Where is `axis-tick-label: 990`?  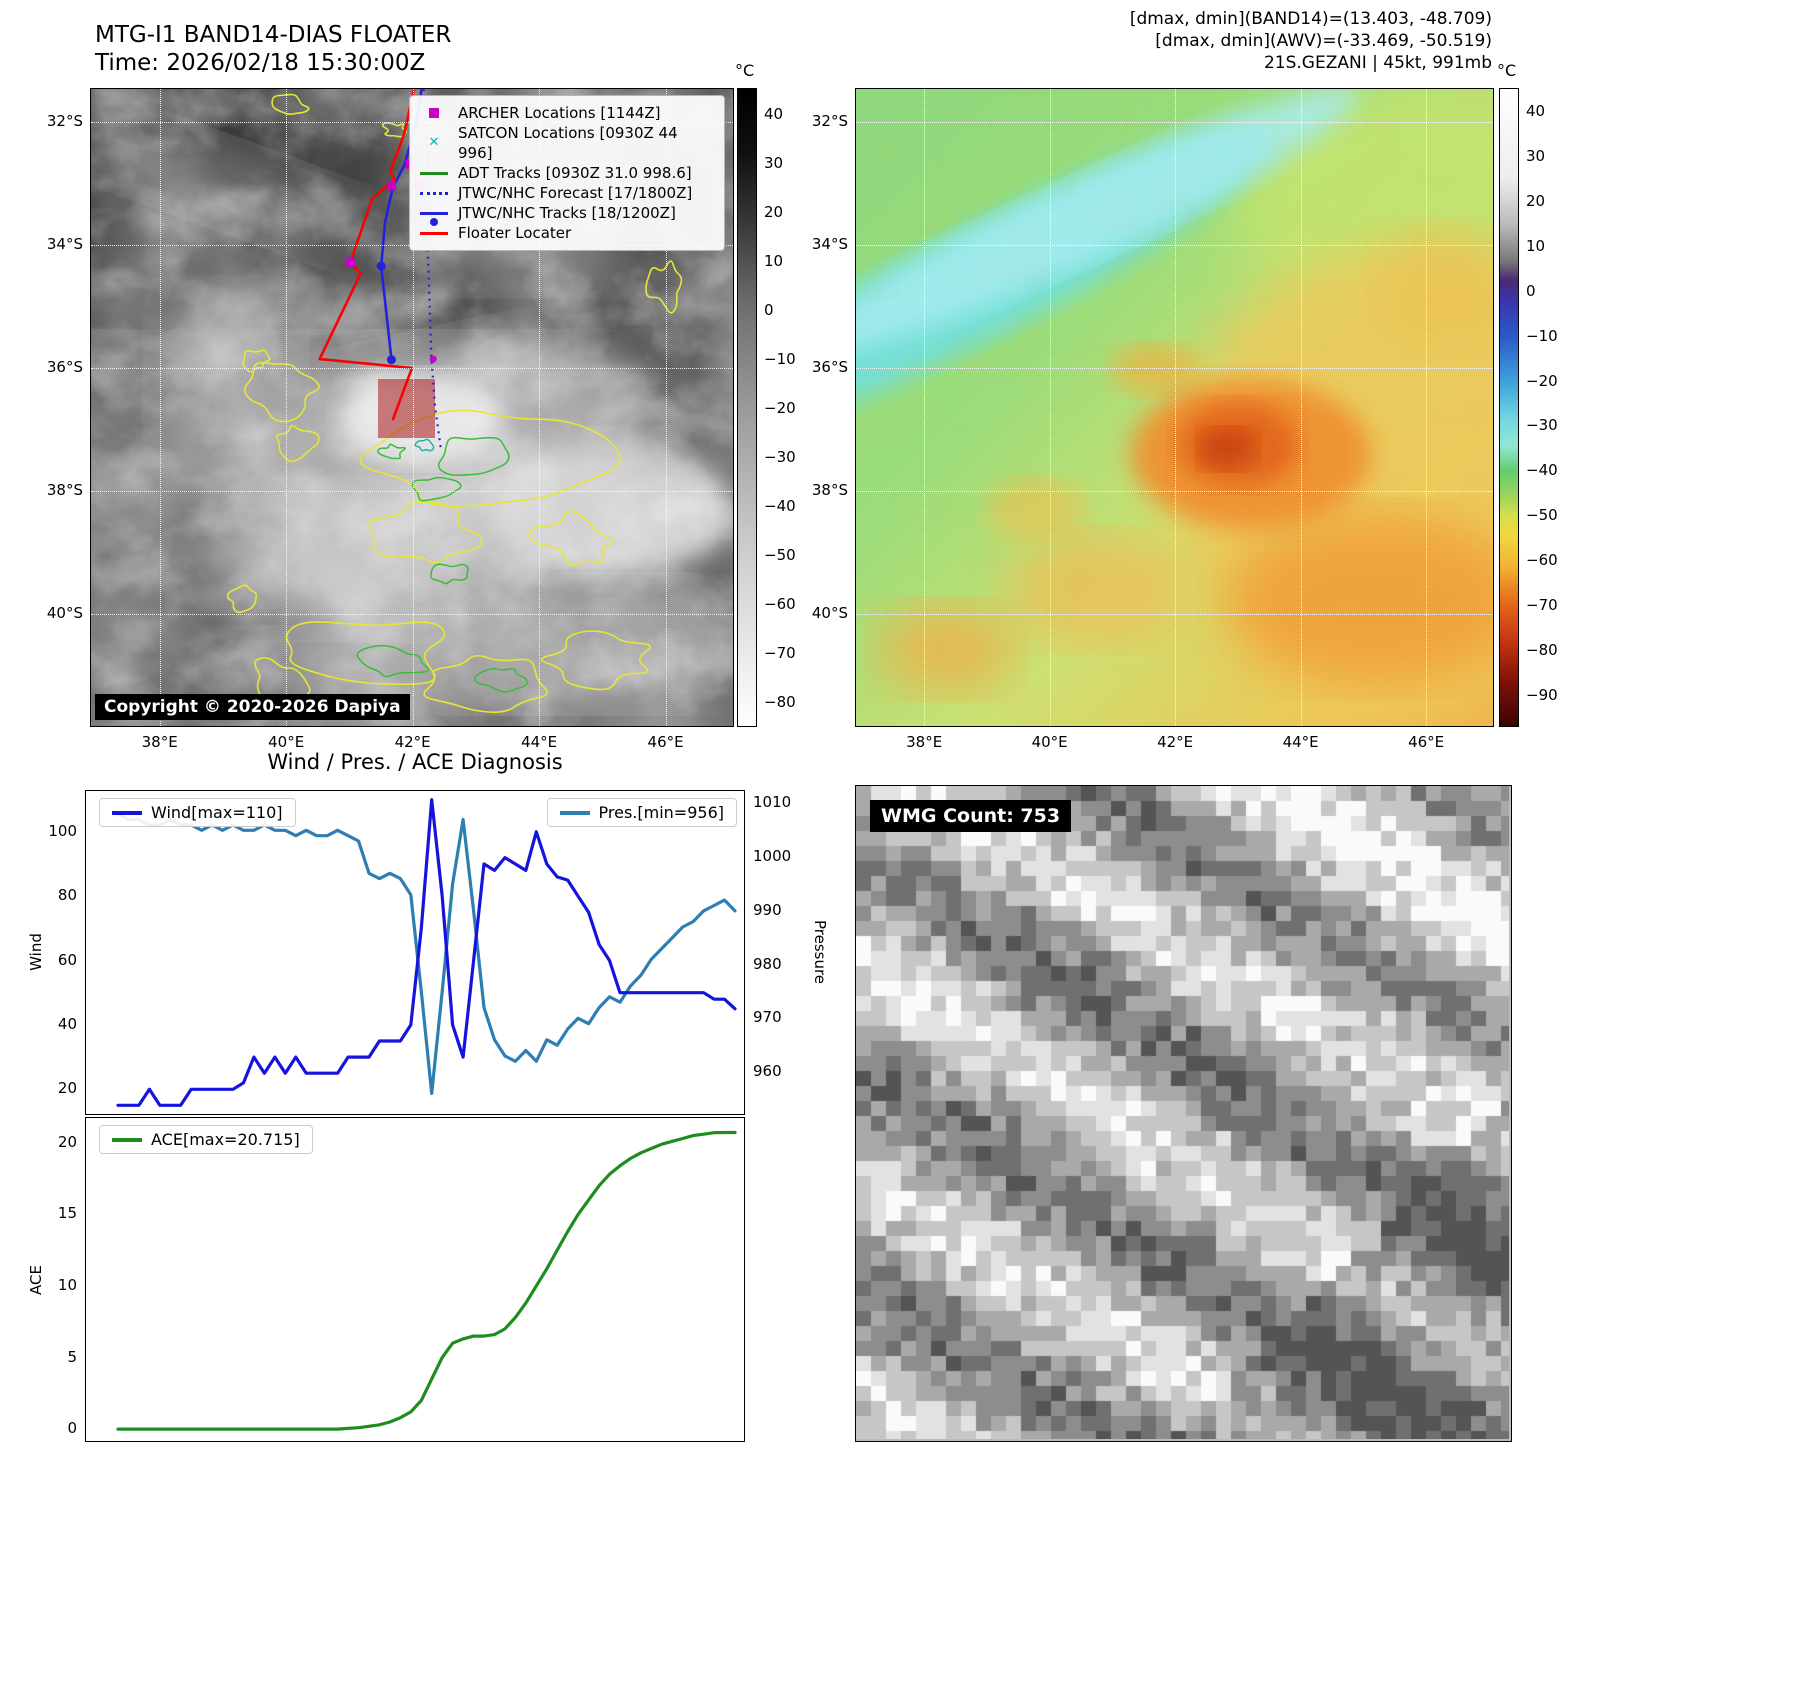 axis-tick-label: 990 is located at coordinates (767, 909).